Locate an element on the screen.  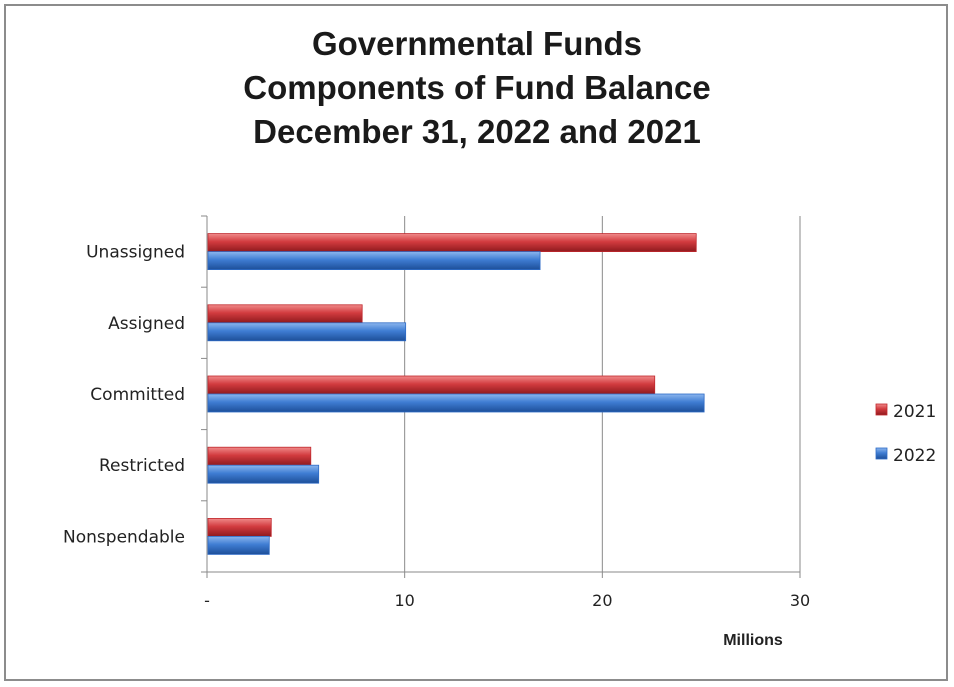
legend-label-2022: 2022 is located at coordinates (914, 456).